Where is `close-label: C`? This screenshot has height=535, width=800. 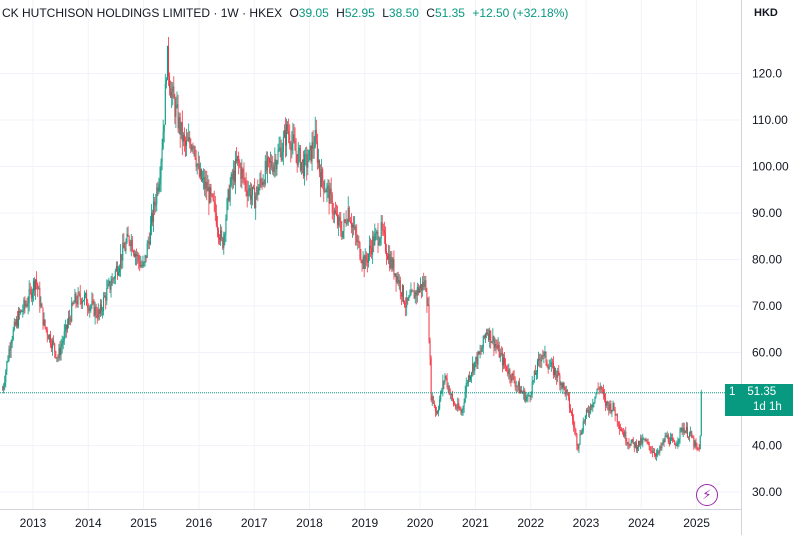 close-label: C is located at coordinates (430, 13).